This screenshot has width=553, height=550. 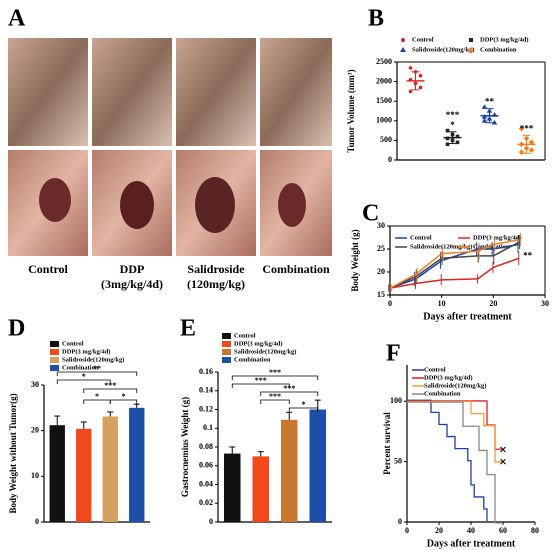 I want to click on caption: Salidroside, so click(x=216, y=269).